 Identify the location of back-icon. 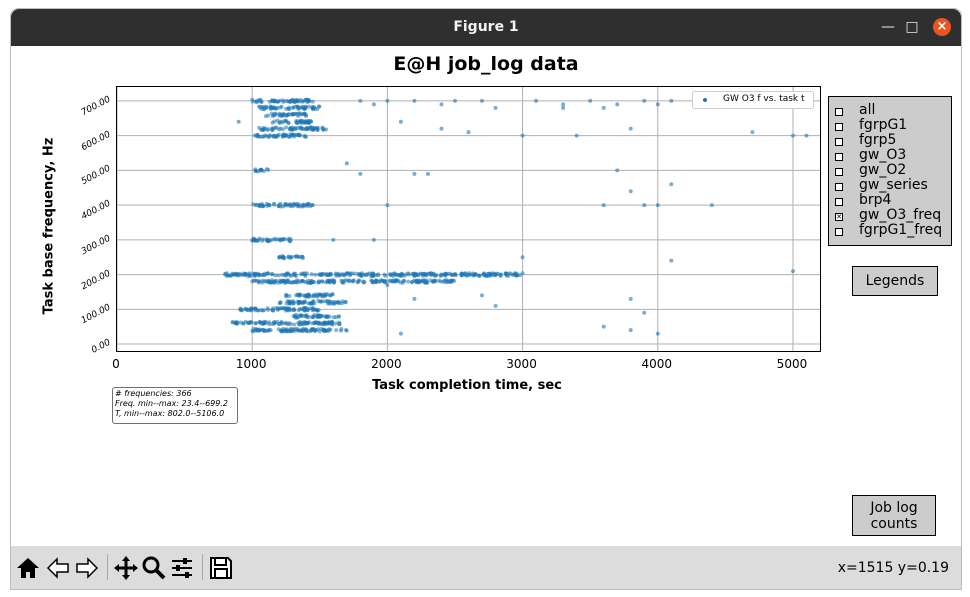
(58, 568).